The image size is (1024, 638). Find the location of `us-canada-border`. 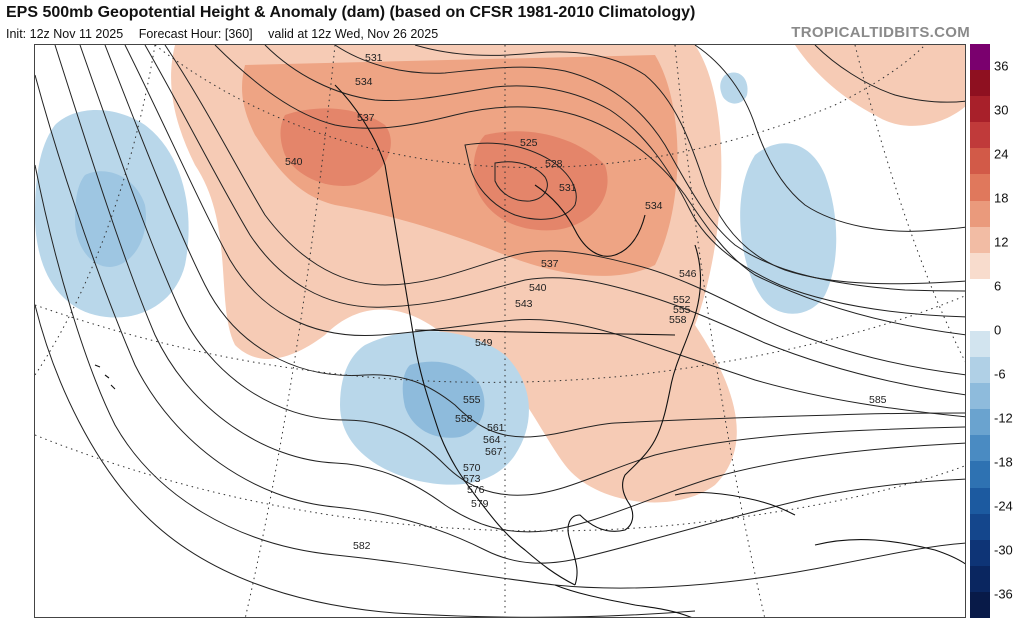

us-canada-border is located at coordinates (545, 332).